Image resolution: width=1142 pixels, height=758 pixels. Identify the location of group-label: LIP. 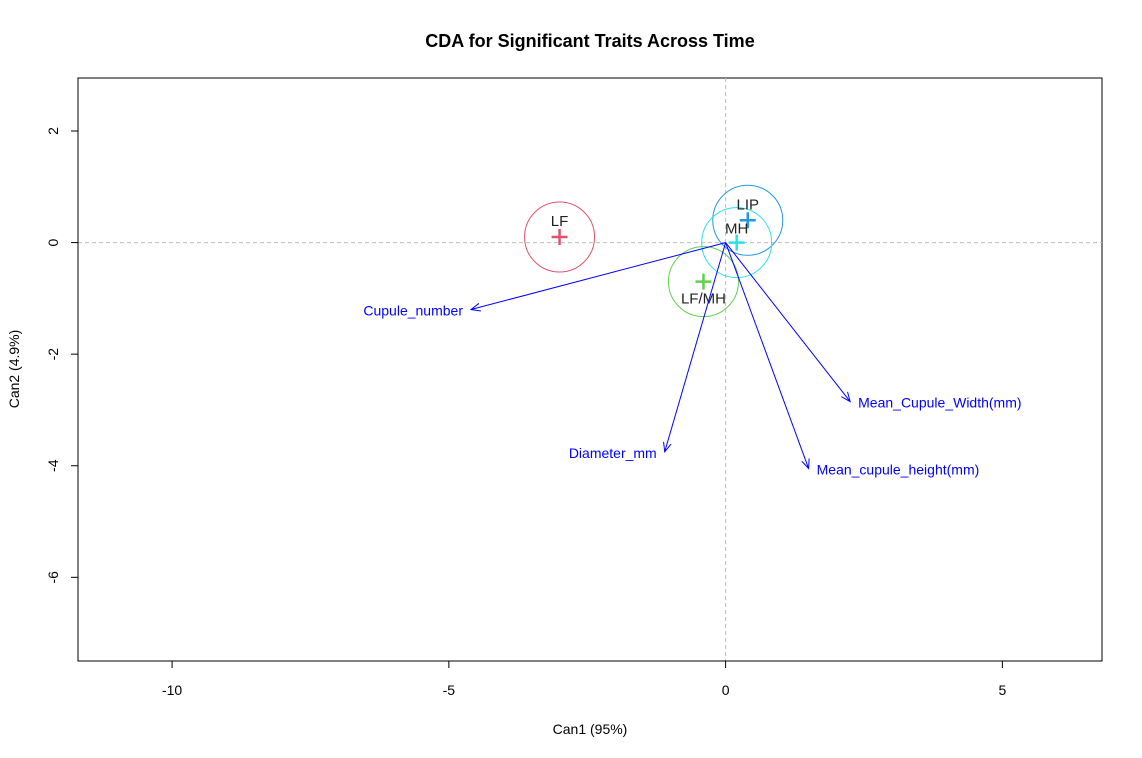
(747, 204).